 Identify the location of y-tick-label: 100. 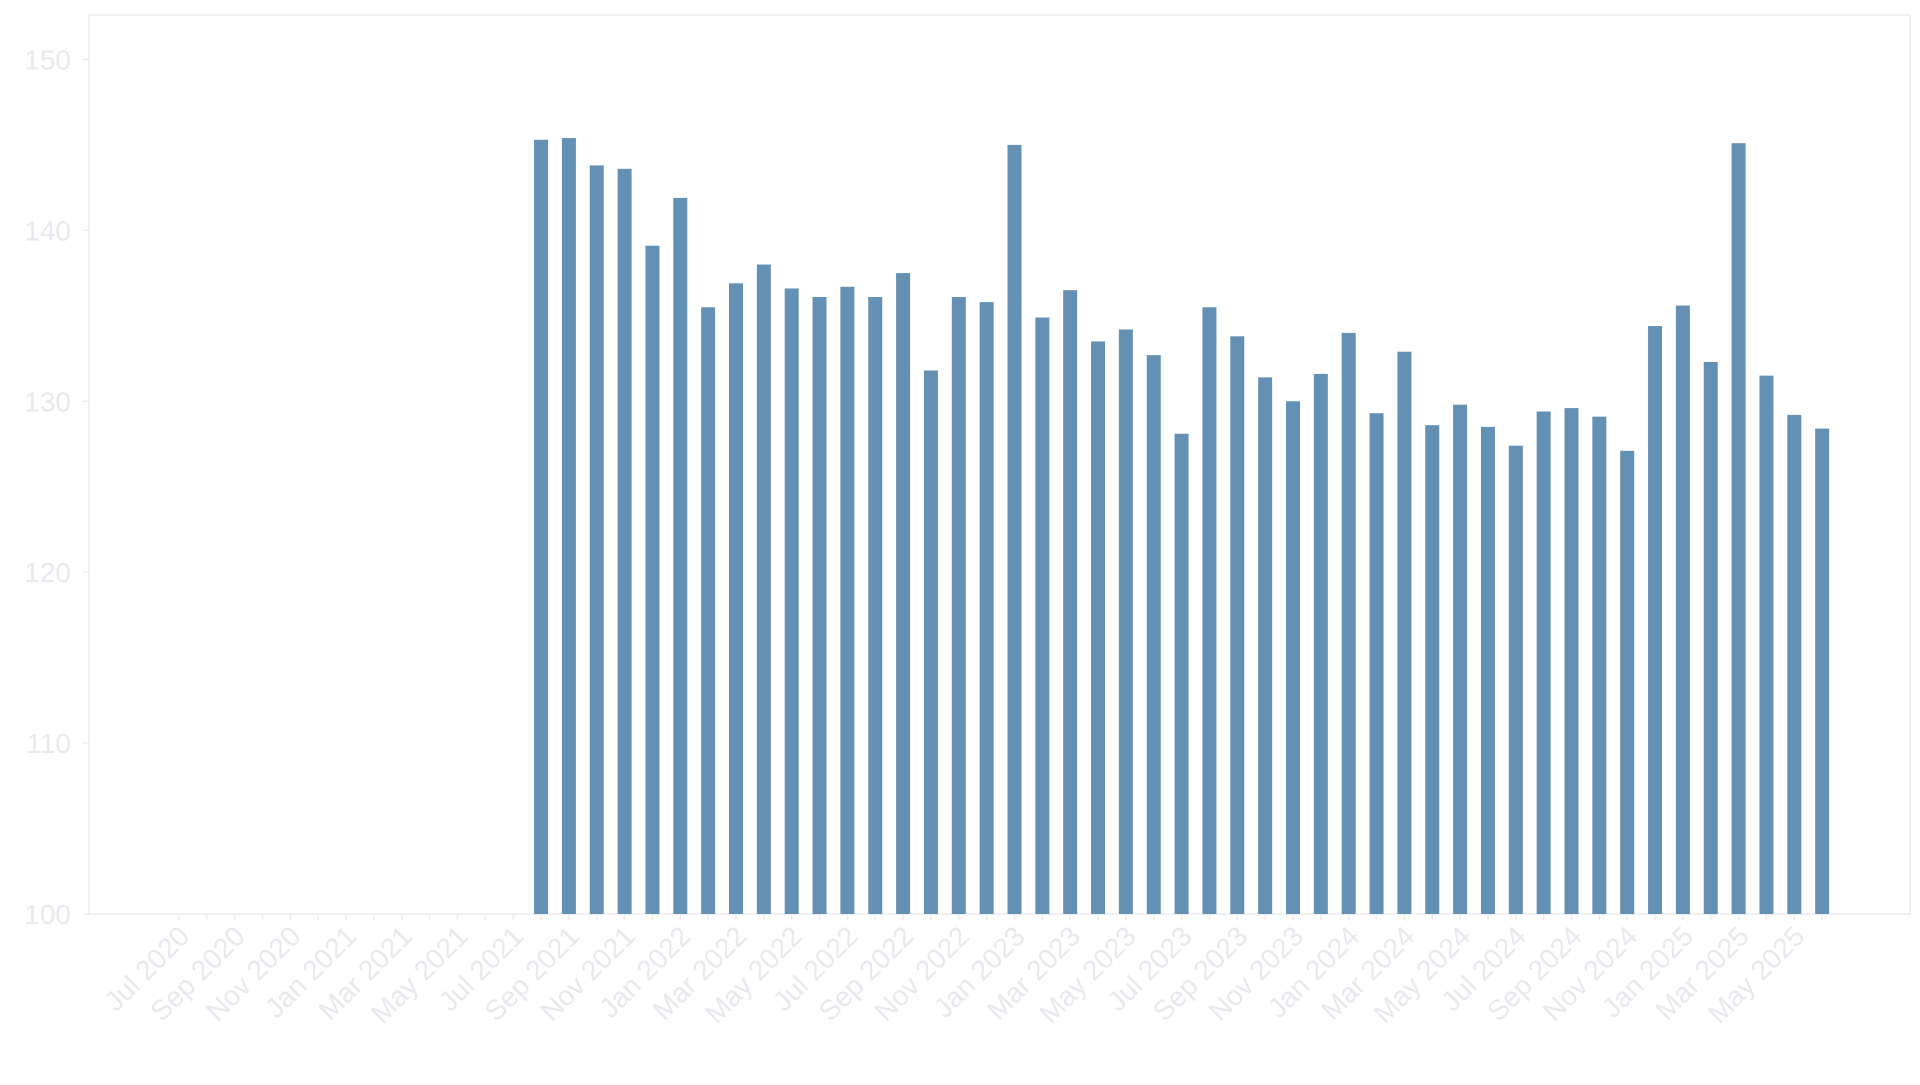
(47, 914).